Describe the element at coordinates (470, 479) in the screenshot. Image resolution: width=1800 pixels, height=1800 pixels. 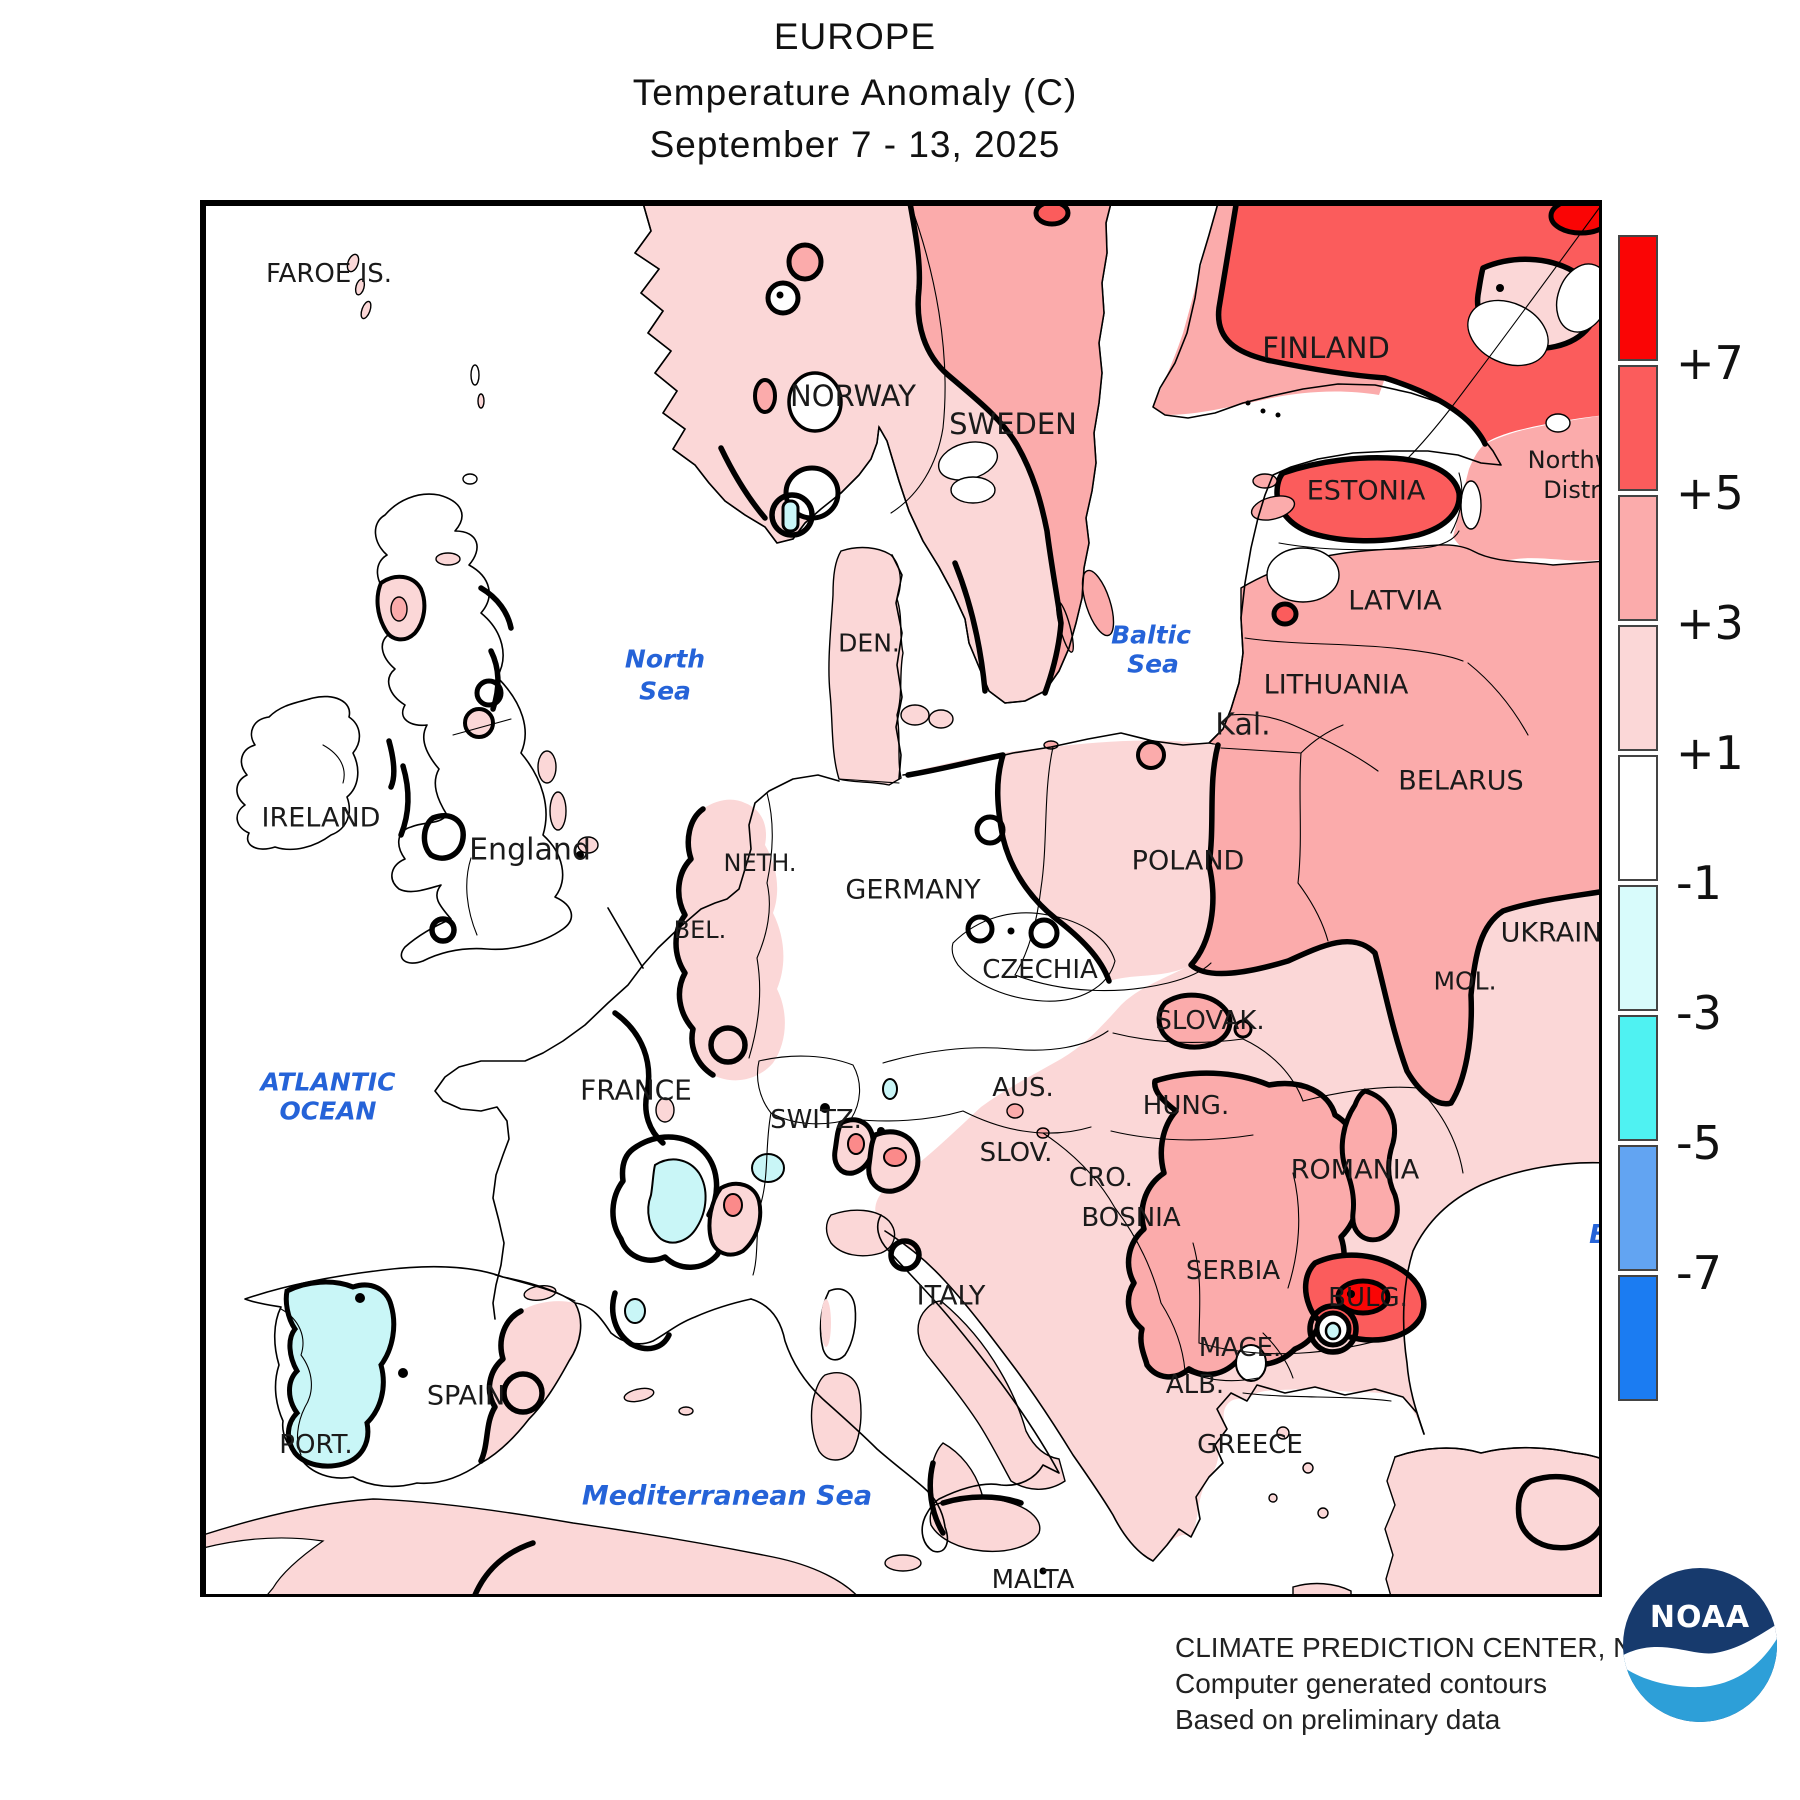
I see `island-orkney` at that location.